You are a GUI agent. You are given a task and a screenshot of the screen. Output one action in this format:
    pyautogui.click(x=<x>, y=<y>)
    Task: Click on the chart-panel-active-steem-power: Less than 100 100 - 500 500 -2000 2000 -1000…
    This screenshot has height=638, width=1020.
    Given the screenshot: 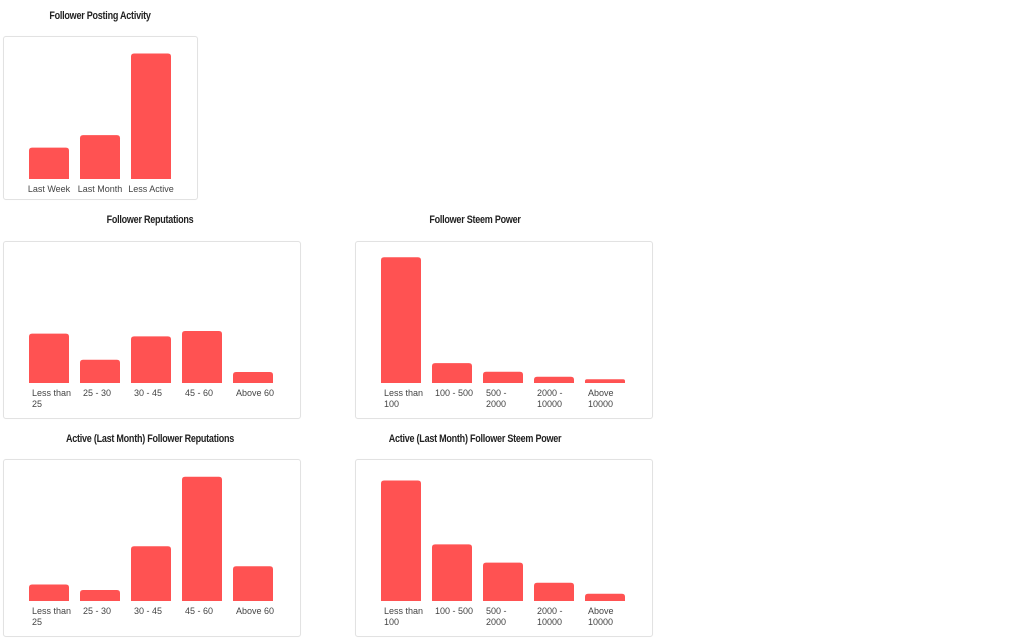 What is the action you would take?
    pyautogui.click(x=504, y=548)
    